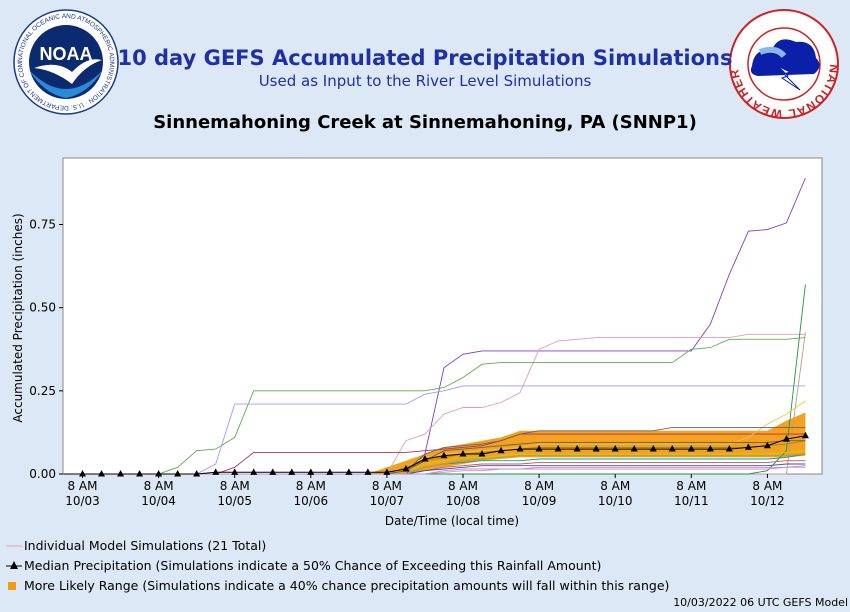  What do you see at coordinates (66, 54) in the screenshot?
I see `noaa-logo-text: NOAA` at bounding box center [66, 54].